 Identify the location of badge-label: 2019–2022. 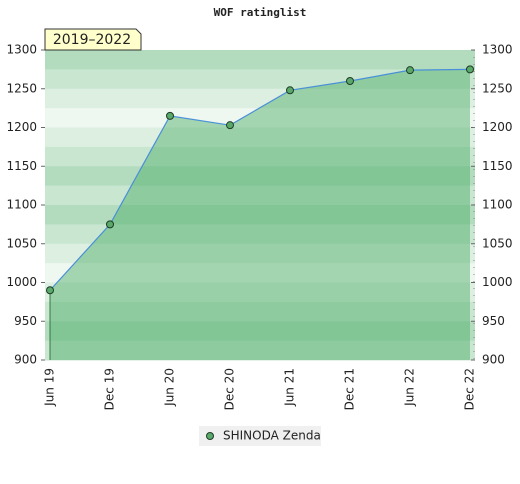
(92, 40).